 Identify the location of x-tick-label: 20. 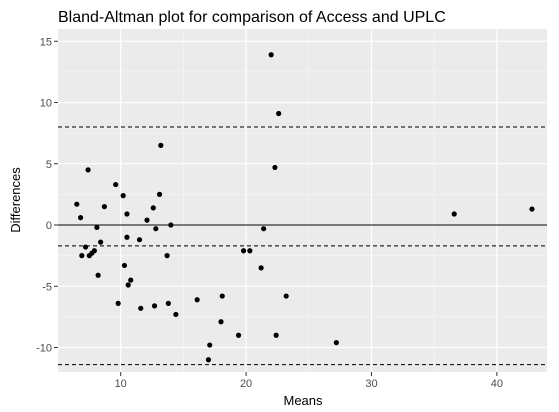
(246, 384).